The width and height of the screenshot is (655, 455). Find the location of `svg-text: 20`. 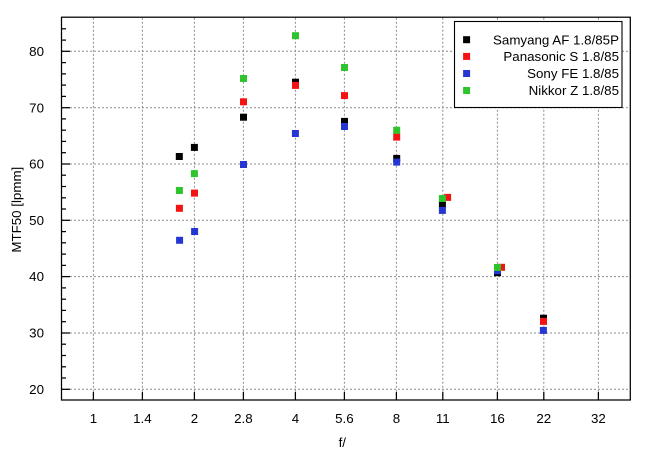

svg-text: 20 is located at coordinates (36, 389).